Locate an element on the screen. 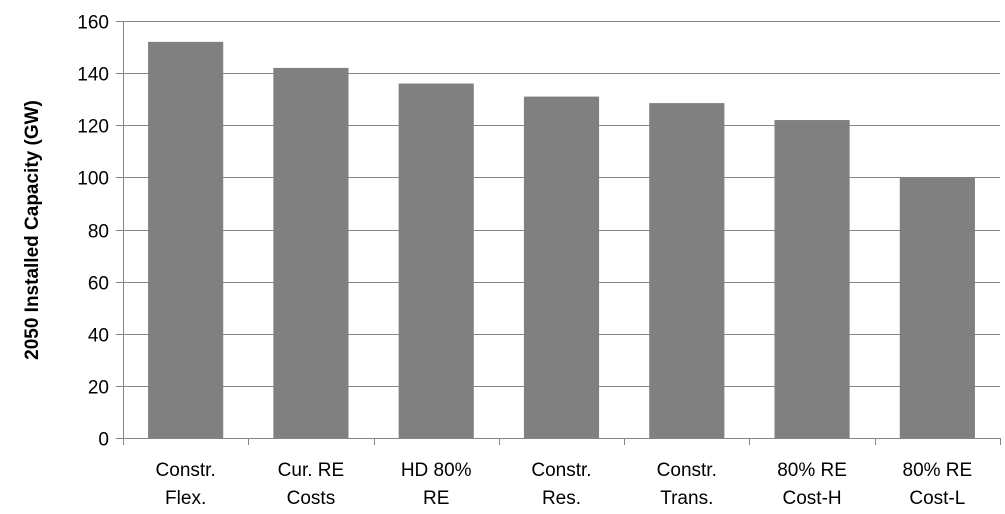 This screenshot has height=514, width=1005. x-tick-label: Constr. Res. is located at coordinates (561, 484).